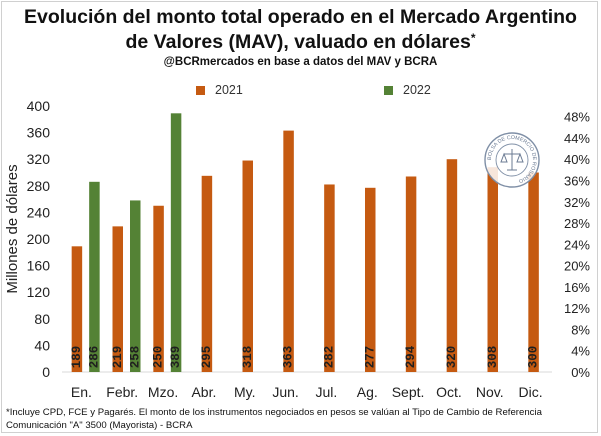  I want to click on x-tick-label: Mzo., so click(163, 392).